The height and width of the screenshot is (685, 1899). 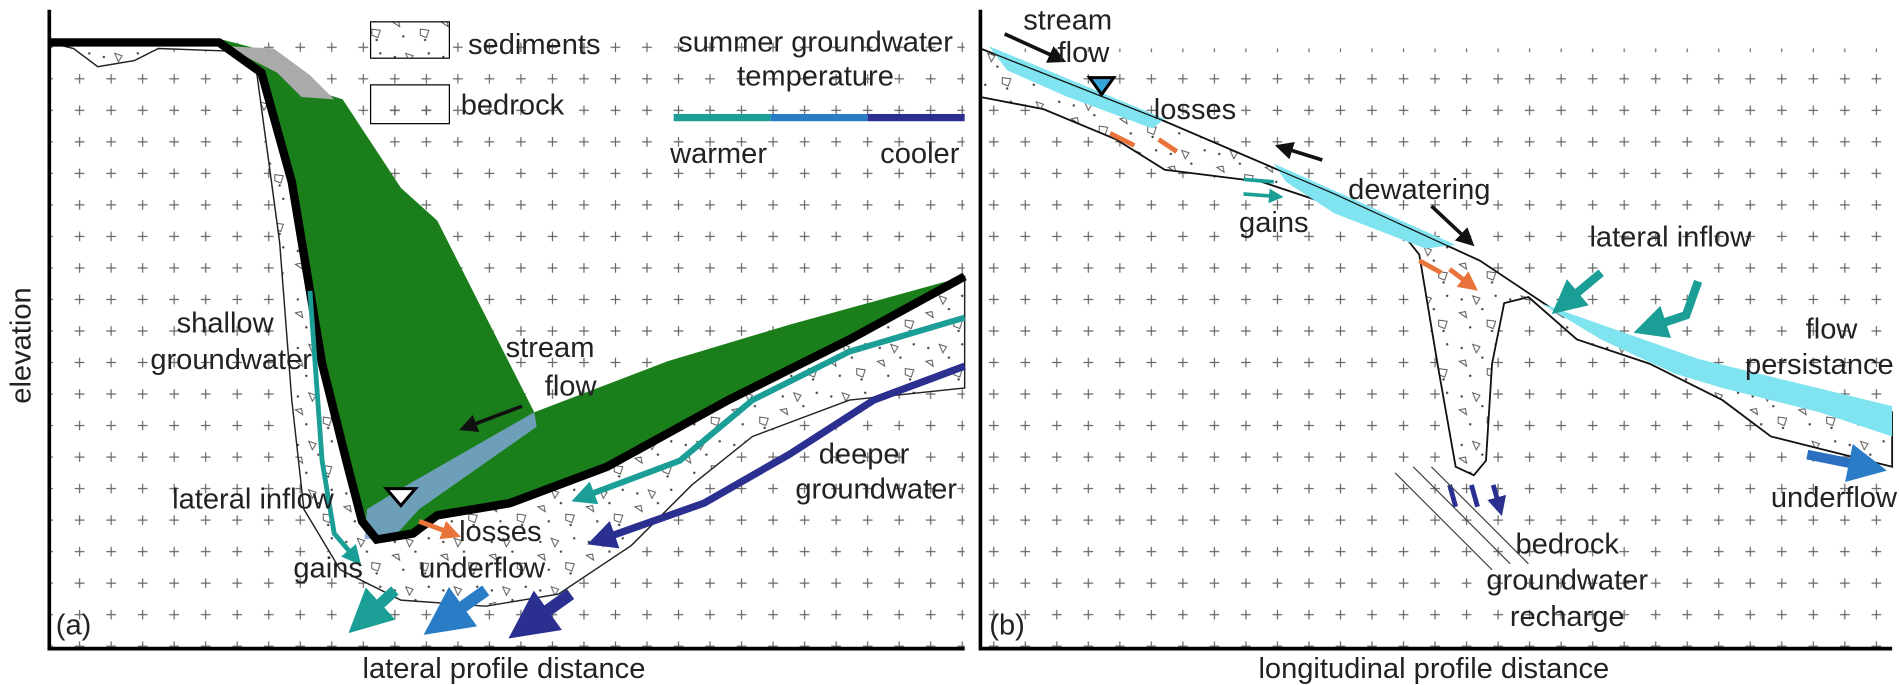 What do you see at coordinates (1461, 518) in the screenshot?
I see `hatching` at bounding box center [1461, 518].